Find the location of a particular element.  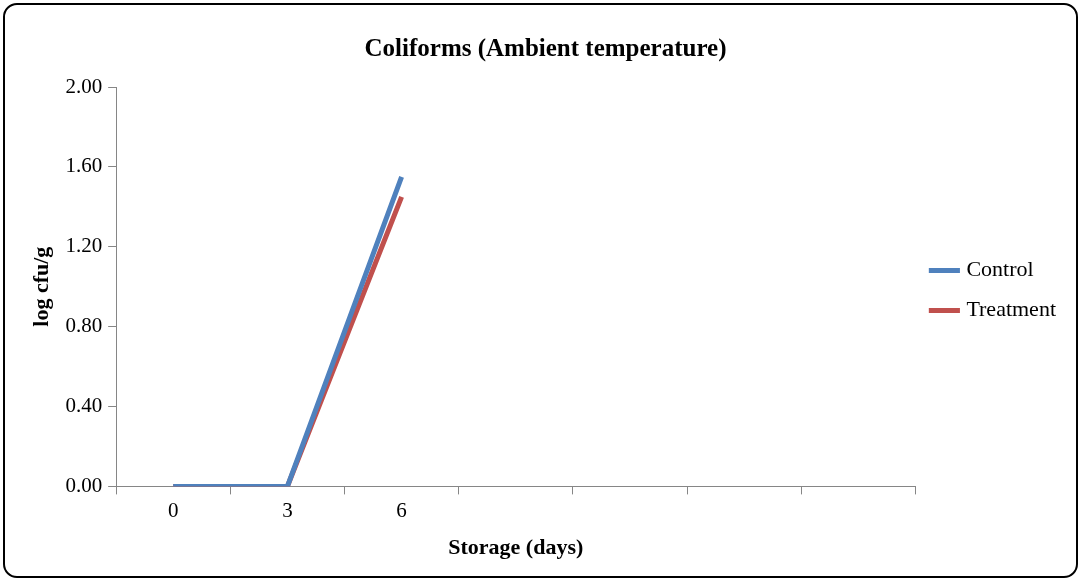

y-tick-label: 0.00 is located at coordinates (84, 484).